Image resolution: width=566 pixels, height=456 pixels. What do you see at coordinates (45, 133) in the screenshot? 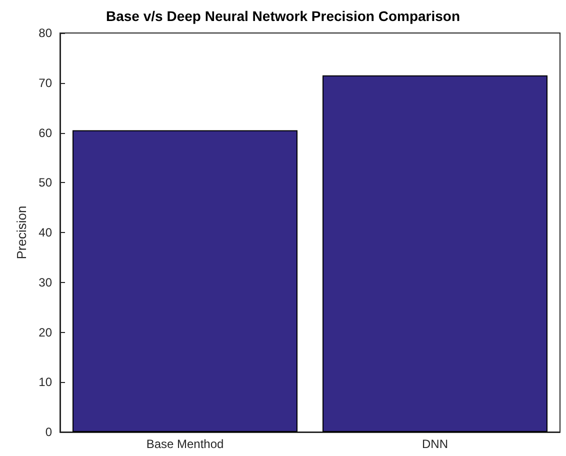
I see `y-tick-label: 60` at bounding box center [45, 133].